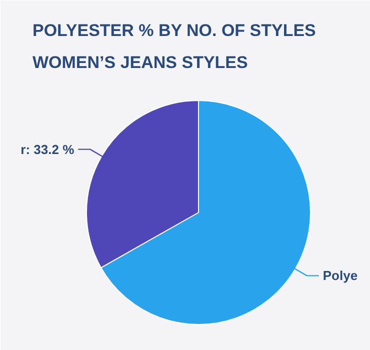 The image size is (370, 350). I want to click on data-label: Polye, so click(340, 276).